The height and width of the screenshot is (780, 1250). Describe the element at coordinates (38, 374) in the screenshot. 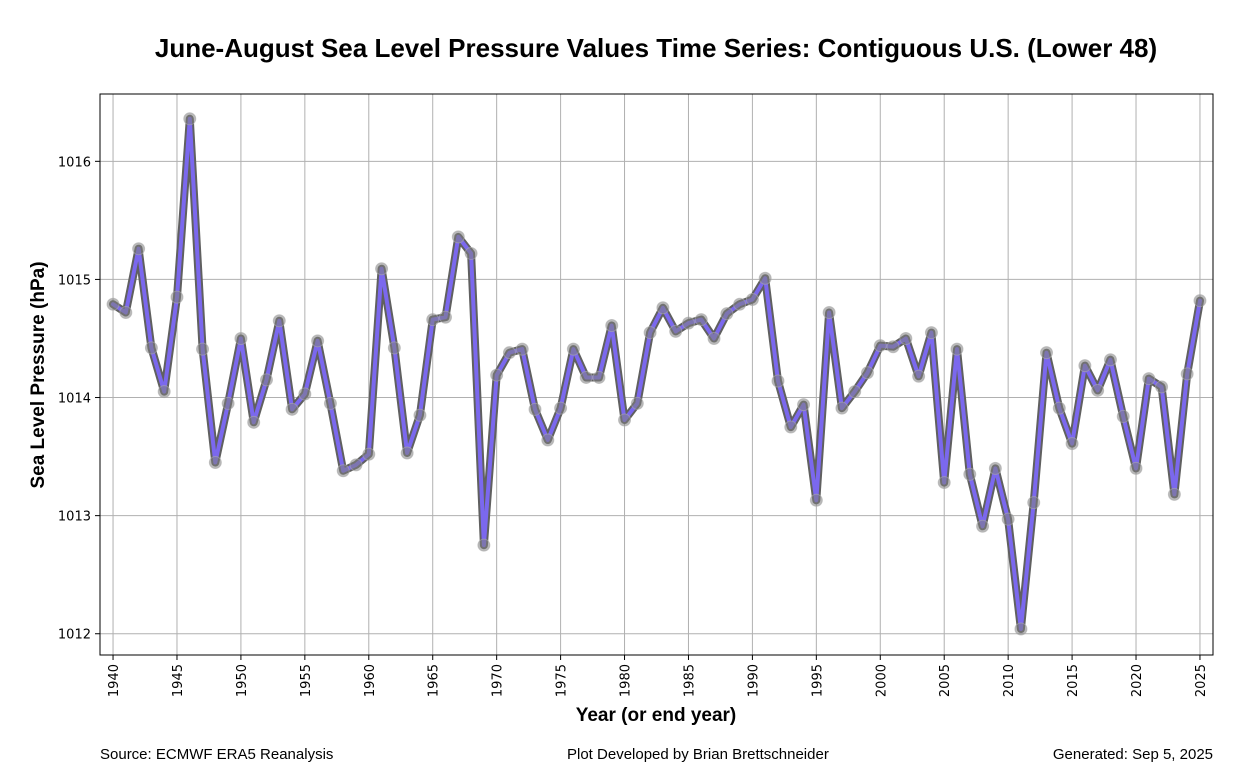

I see `y-axis-label: Sea Level Pressure (hPa)` at that location.